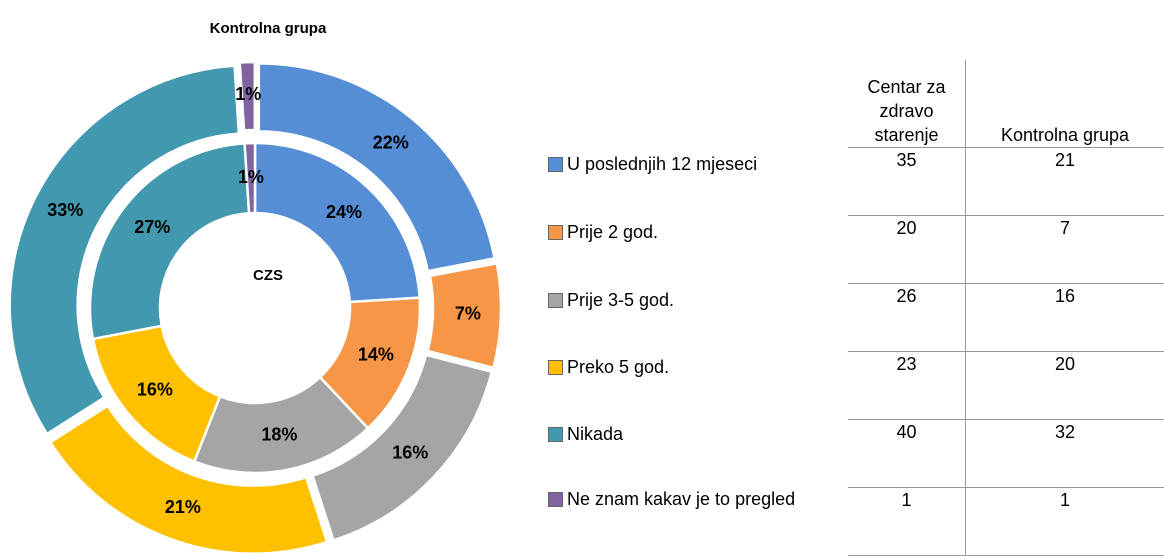  What do you see at coordinates (1065, 104) in the screenshot?
I see `column-header: Kontrolna grupa` at bounding box center [1065, 104].